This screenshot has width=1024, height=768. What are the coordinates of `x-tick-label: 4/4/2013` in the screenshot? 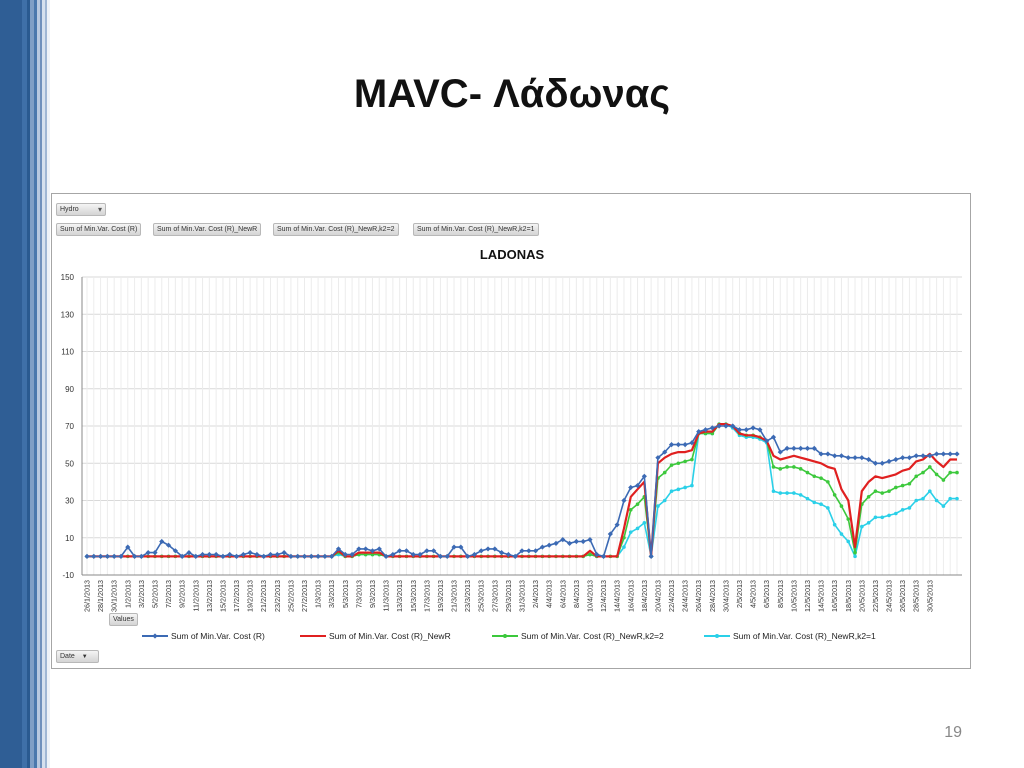 It's located at (549, 594).